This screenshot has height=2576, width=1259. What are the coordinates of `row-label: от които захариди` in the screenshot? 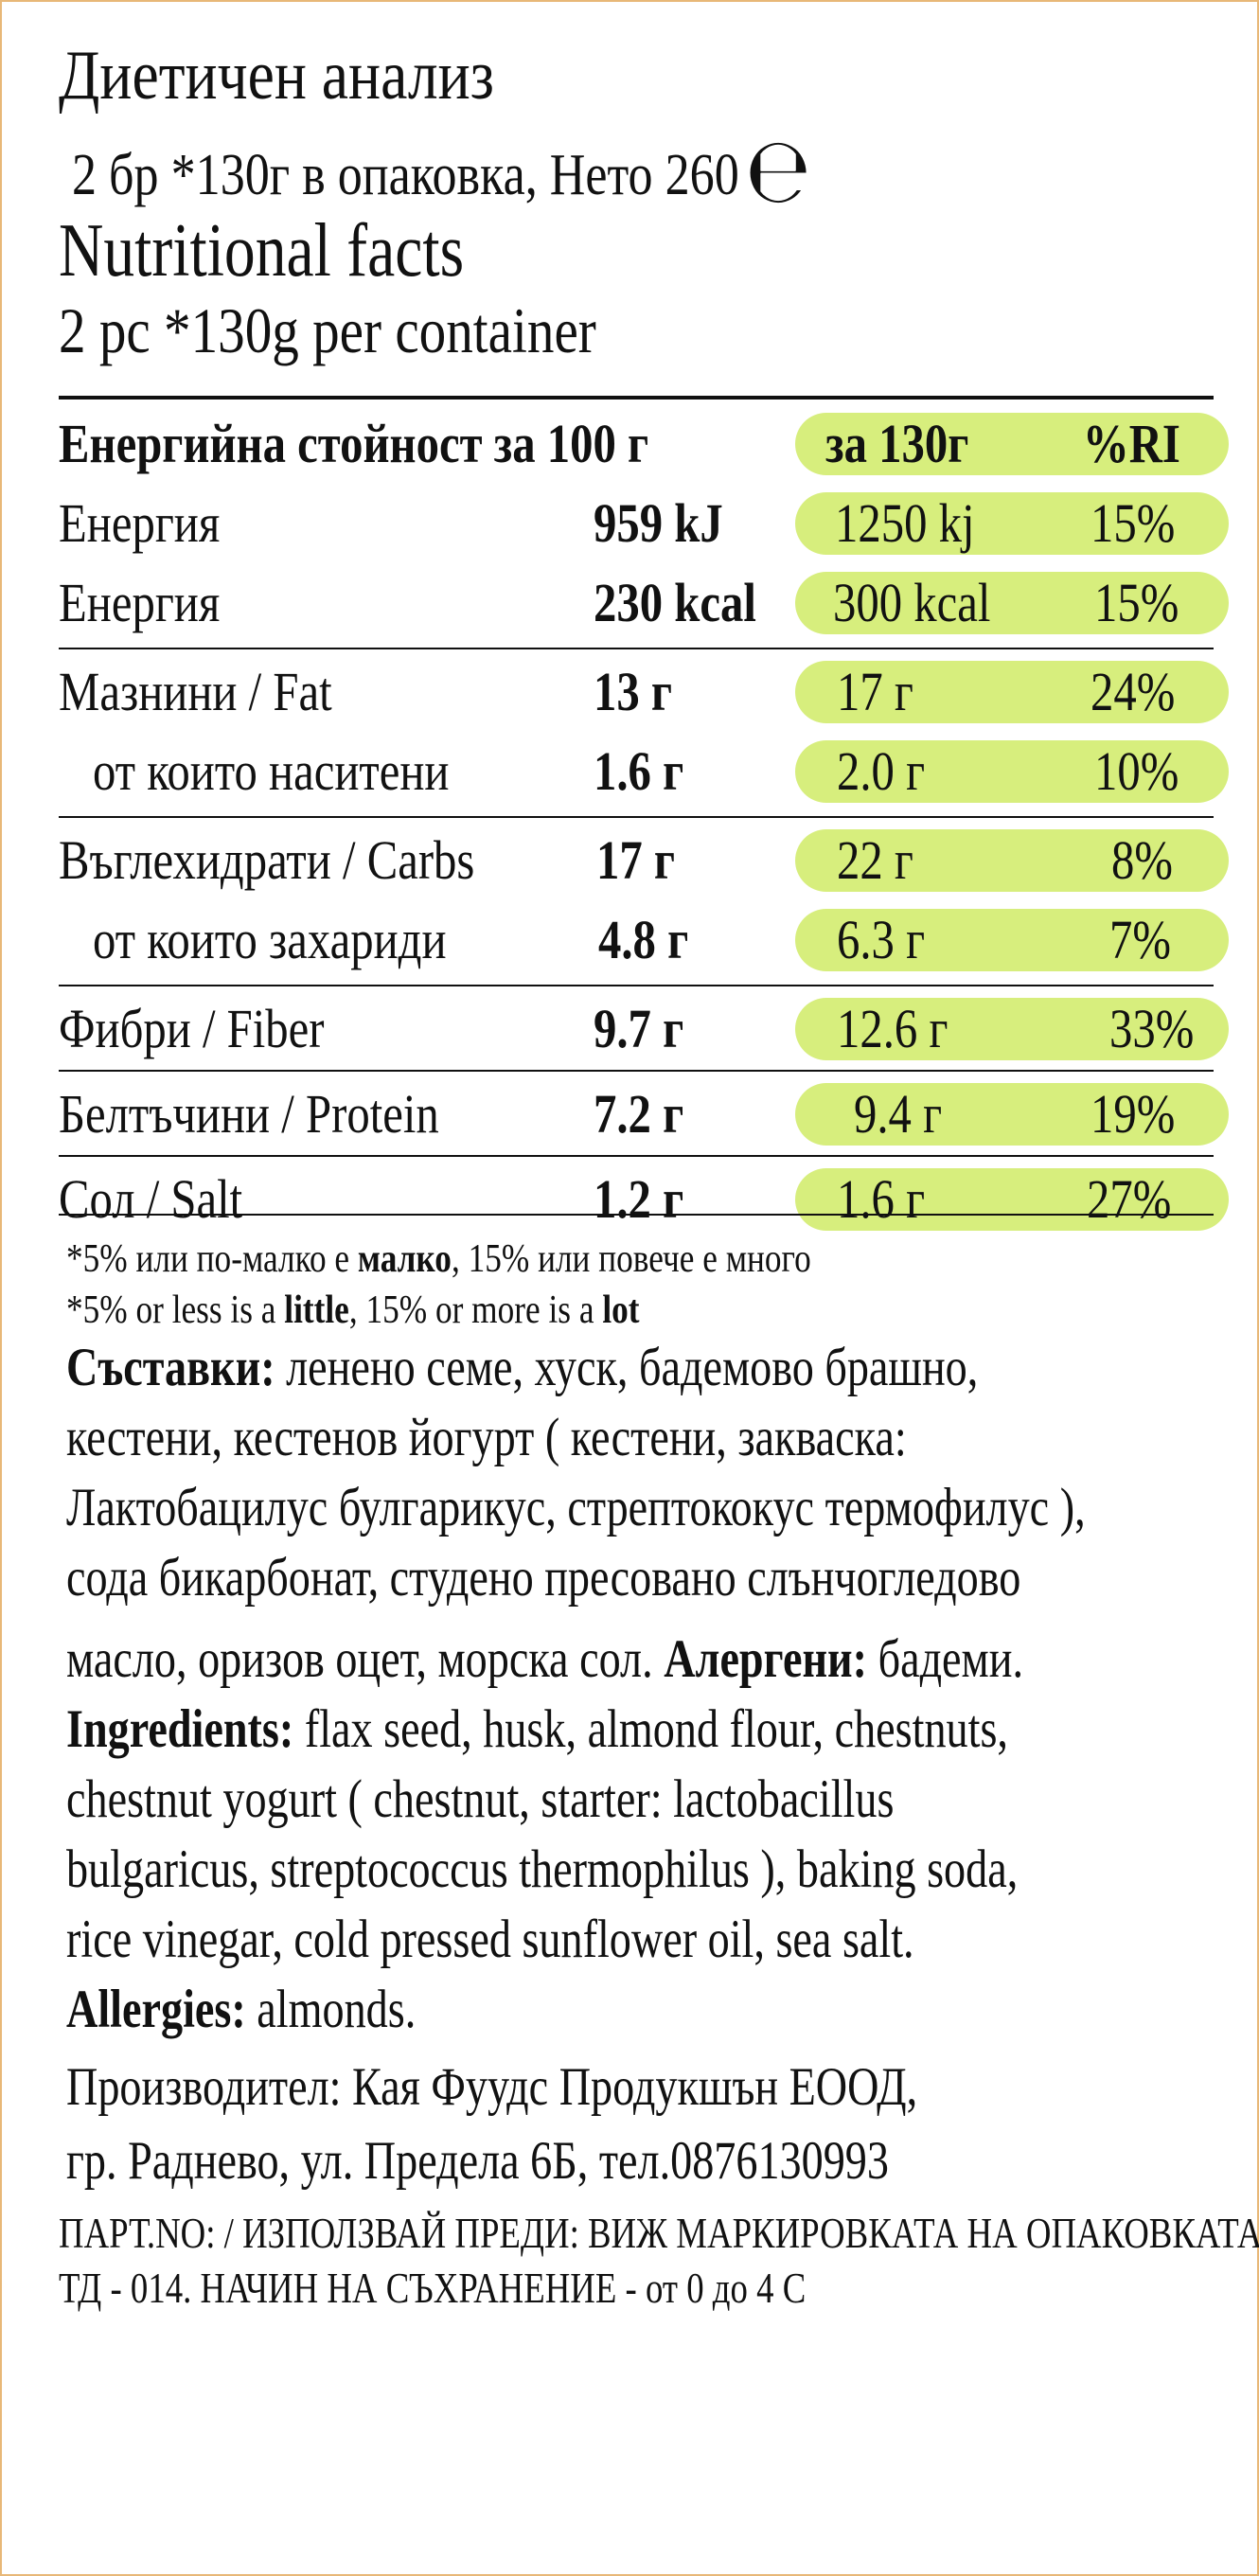 It's located at (270, 939).